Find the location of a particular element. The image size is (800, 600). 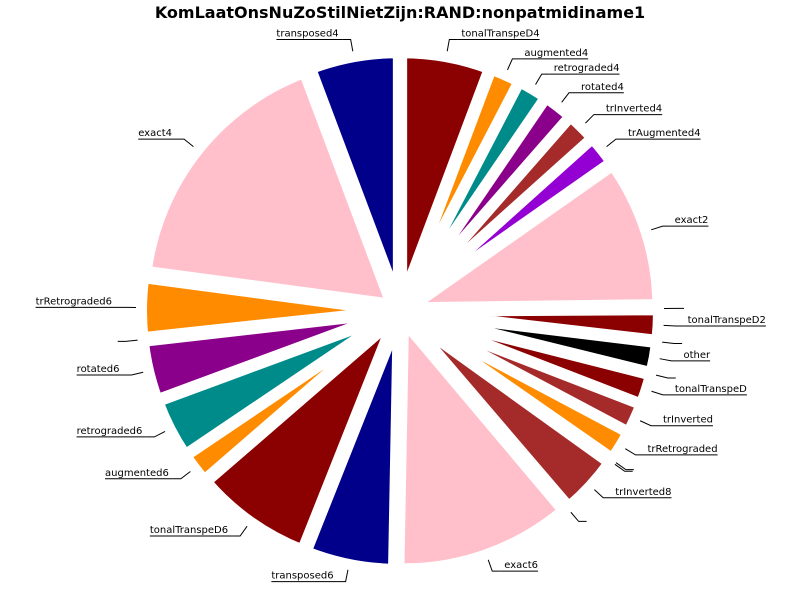

slice-label-tr-inverted4: trInverted4 is located at coordinates (634, 109).